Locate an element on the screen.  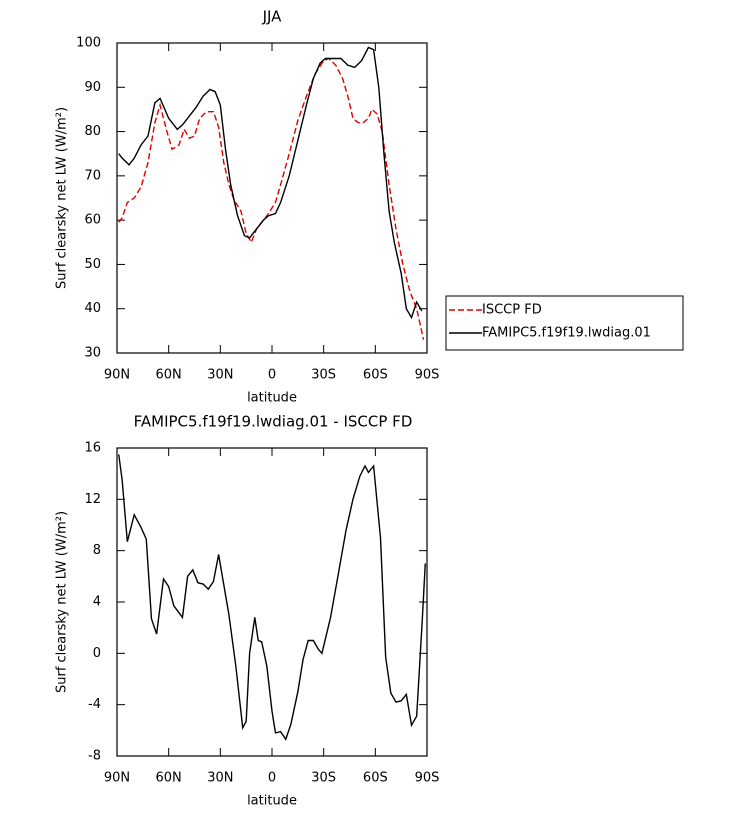
y-tick-label: 90 is located at coordinates (92, 87).